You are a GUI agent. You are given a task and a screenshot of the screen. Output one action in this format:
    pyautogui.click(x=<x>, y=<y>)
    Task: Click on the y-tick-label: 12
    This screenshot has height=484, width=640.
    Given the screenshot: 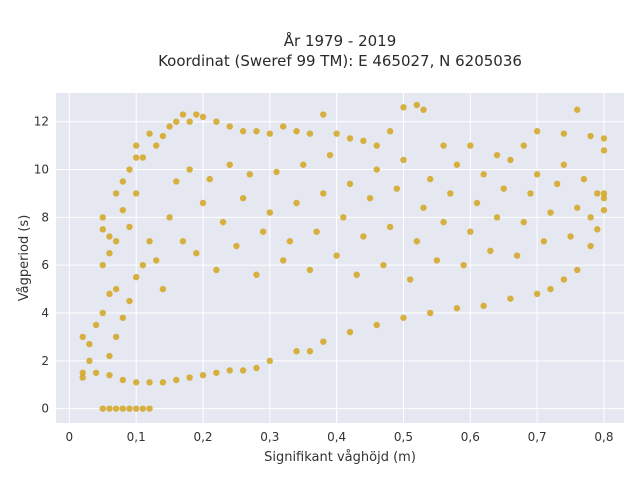 What is the action you would take?
    pyautogui.click(x=41, y=122)
    